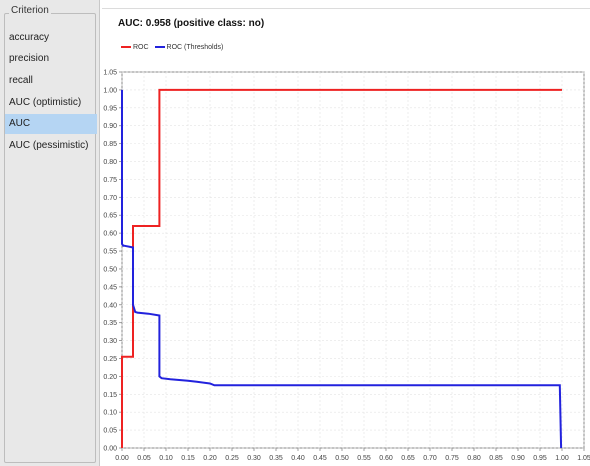  What do you see at coordinates (49, 145) in the screenshot?
I see `criterion-item-auc-pessimistic: AUC (pessimistic)` at bounding box center [49, 145].